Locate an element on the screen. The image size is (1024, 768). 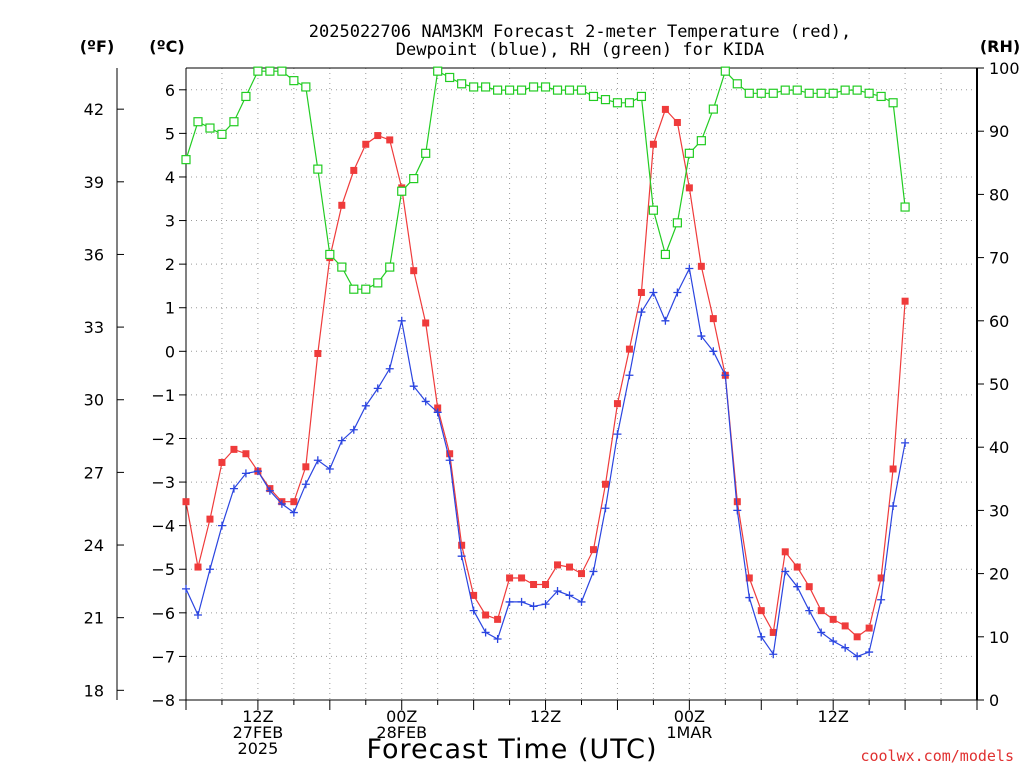
celsius-tick-label: 2 is located at coordinates (170, 264).